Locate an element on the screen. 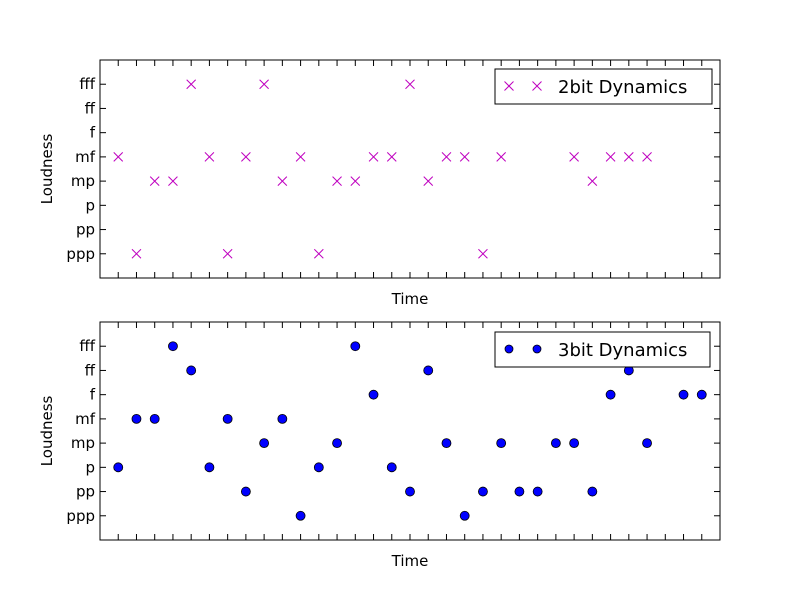 The image size is (800, 600). top-point-16-stroke-b is located at coordinates (391, 157).